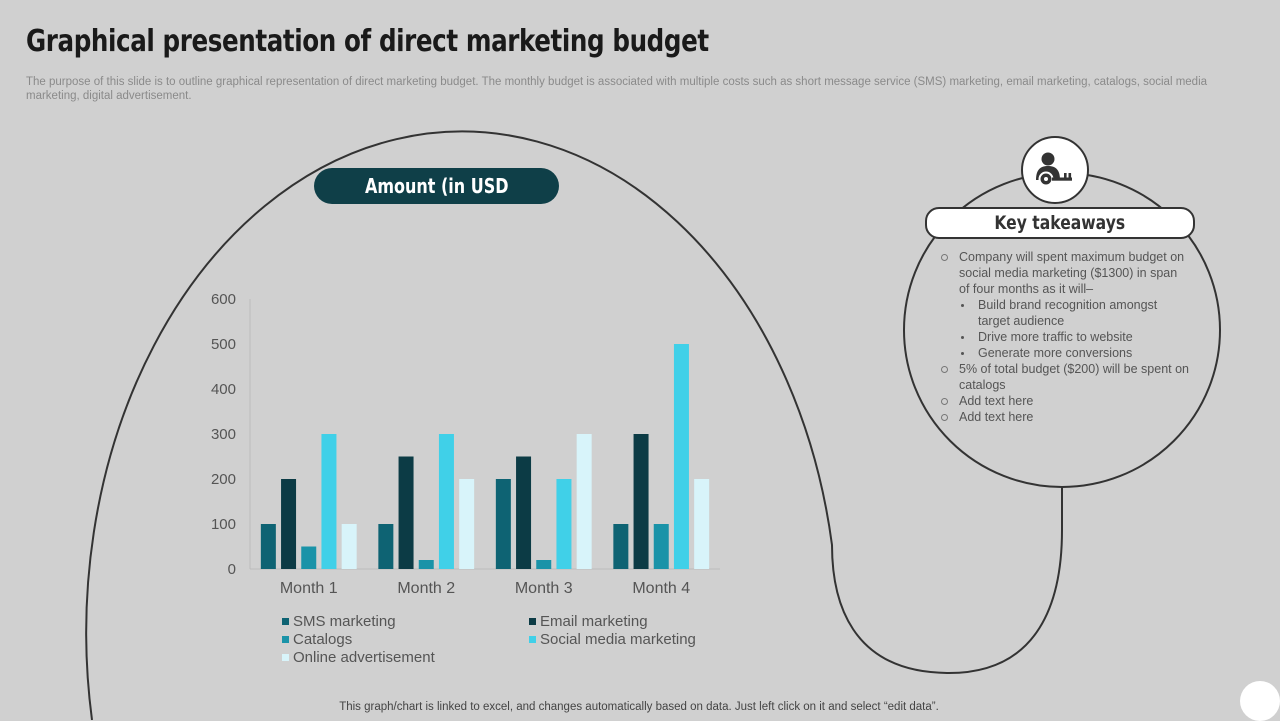 The height and width of the screenshot is (721, 1280). Describe the element at coordinates (1065, 353) in the screenshot. I see `takeaway-subitem: Generate more conversions` at that location.